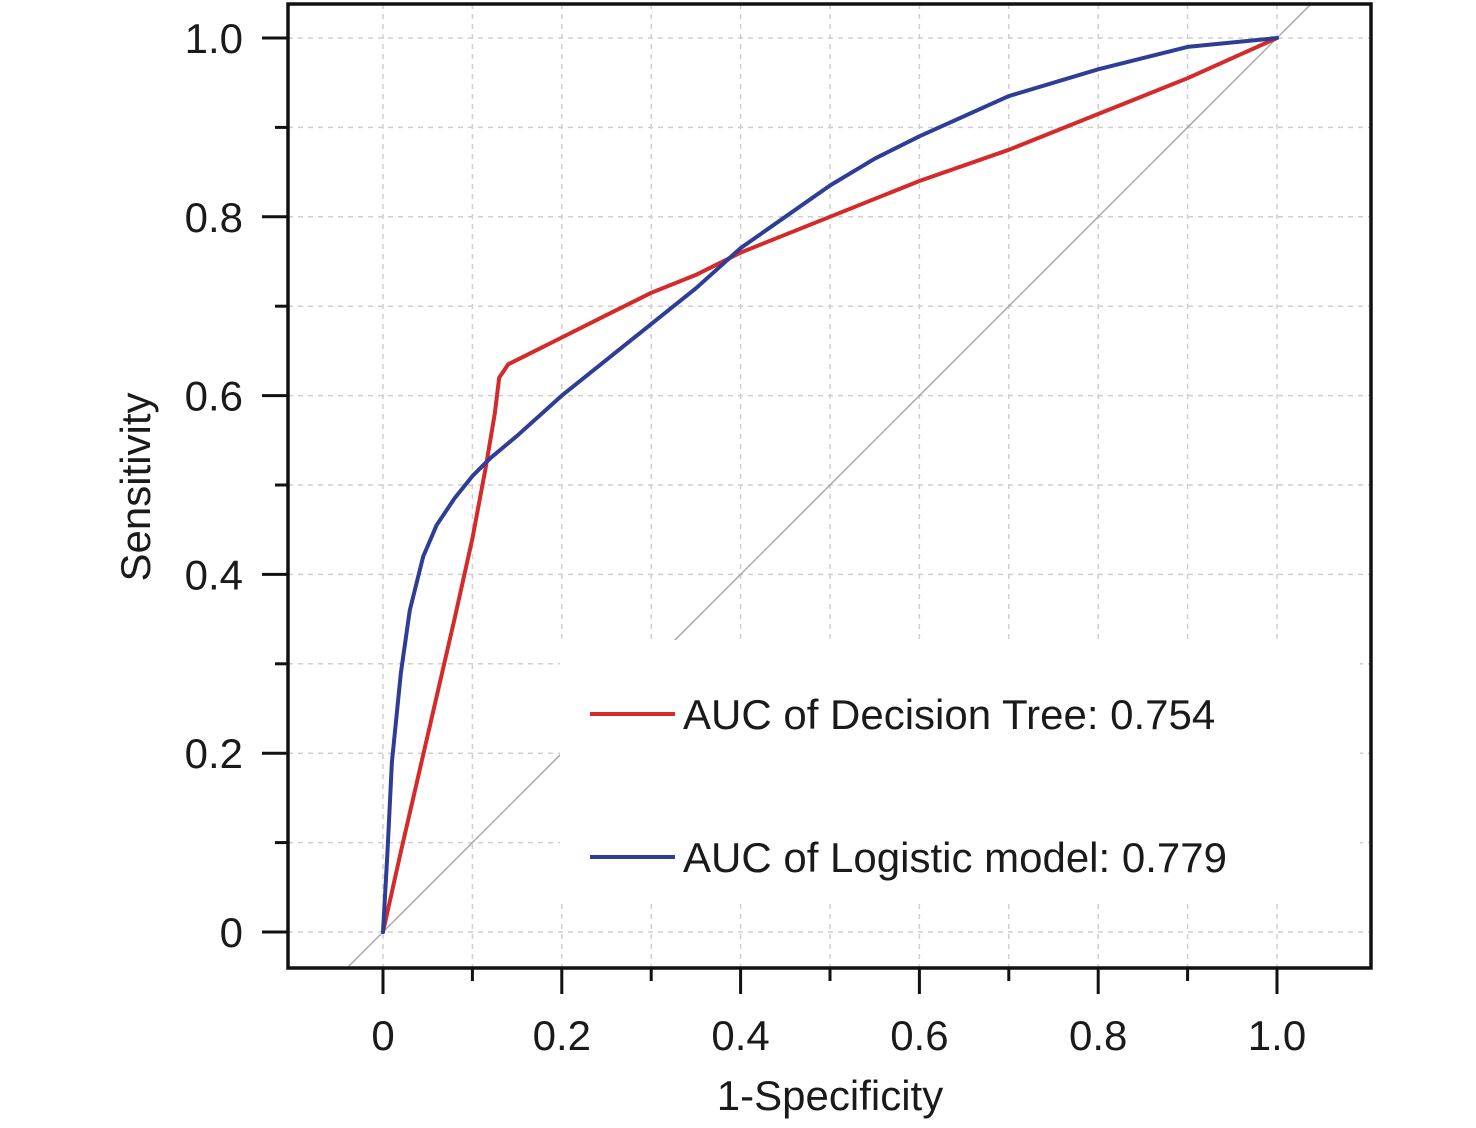  Describe the element at coordinates (214, 38) in the screenshot. I see `y-tick-label: 1.0` at that location.